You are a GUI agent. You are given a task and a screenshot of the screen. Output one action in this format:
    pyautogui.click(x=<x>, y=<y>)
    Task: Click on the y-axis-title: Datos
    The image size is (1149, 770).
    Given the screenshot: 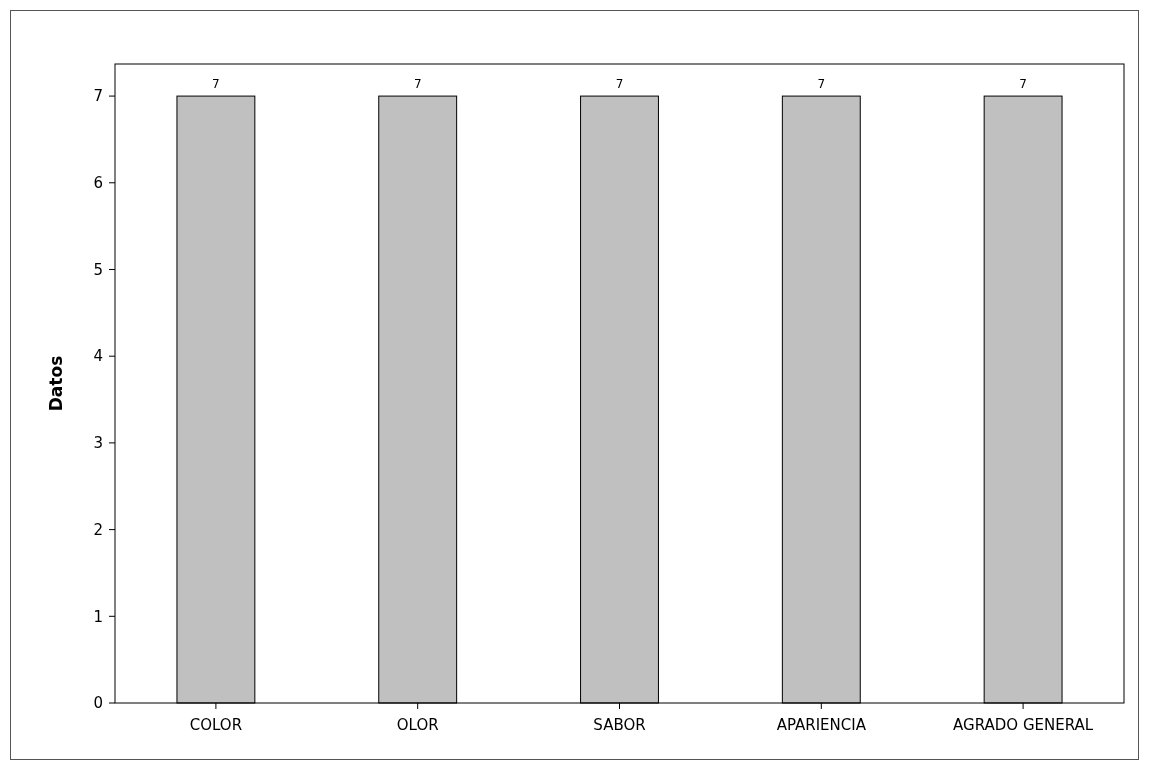 What is the action you would take?
    pyautogui.click(x=56, y=383)
    